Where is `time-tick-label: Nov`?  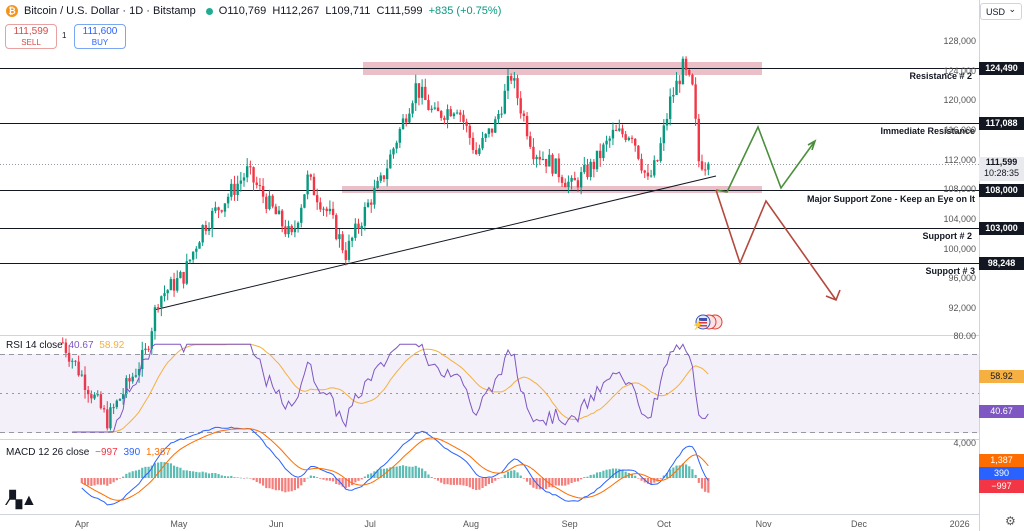
time-tick-label: Nov is located at coordinates (763, 524).